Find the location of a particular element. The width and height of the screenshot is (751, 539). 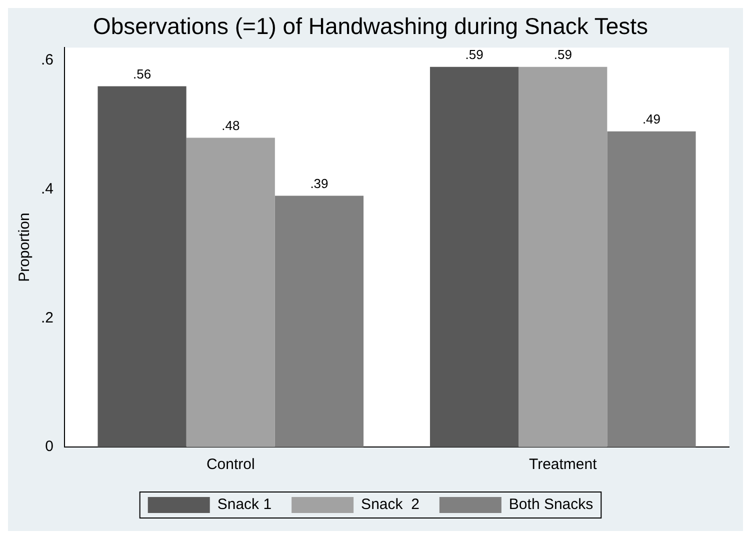

y-axis-title: Proportion is located at coordinates (25, 247).